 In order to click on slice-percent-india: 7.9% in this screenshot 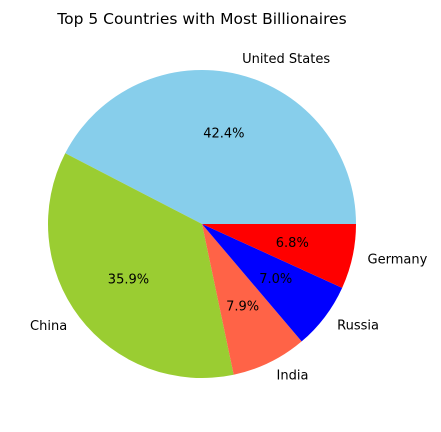, I will do `click(242, 306)`.